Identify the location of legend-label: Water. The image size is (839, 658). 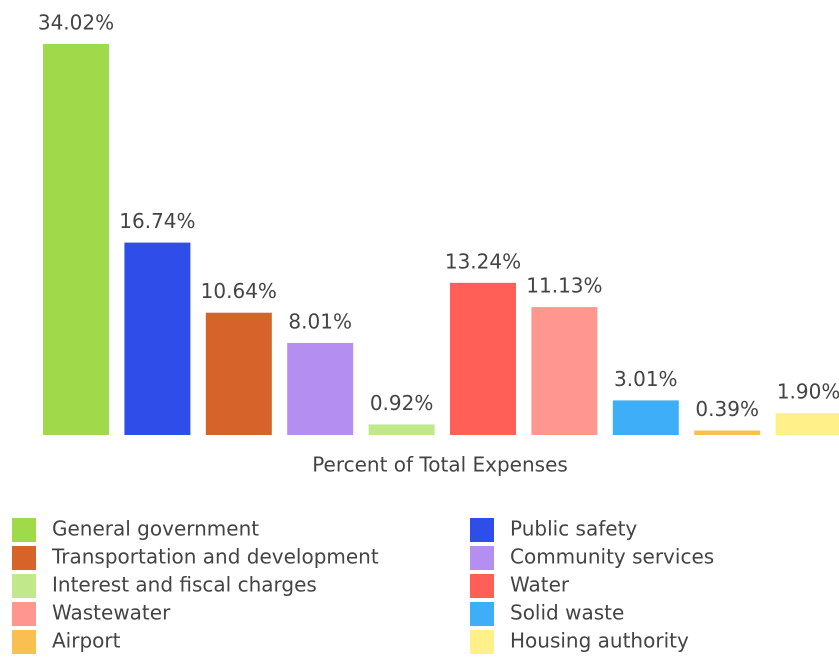
(540, 585).